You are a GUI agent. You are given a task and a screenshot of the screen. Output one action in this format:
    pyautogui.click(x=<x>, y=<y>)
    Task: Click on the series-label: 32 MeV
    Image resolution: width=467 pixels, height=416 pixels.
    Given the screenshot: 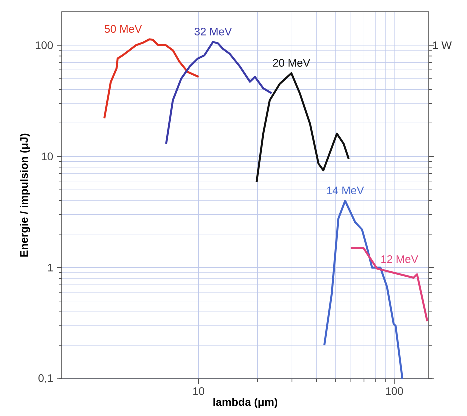 What is the action you would take?
    pyautogui.click(x=213, y=32)
    